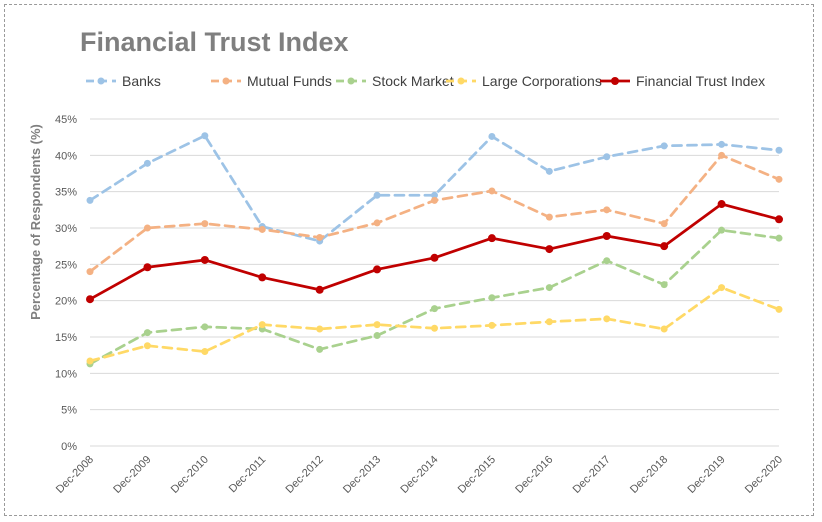  I want to click on y-tick-label: 15%, so click(66, 338).